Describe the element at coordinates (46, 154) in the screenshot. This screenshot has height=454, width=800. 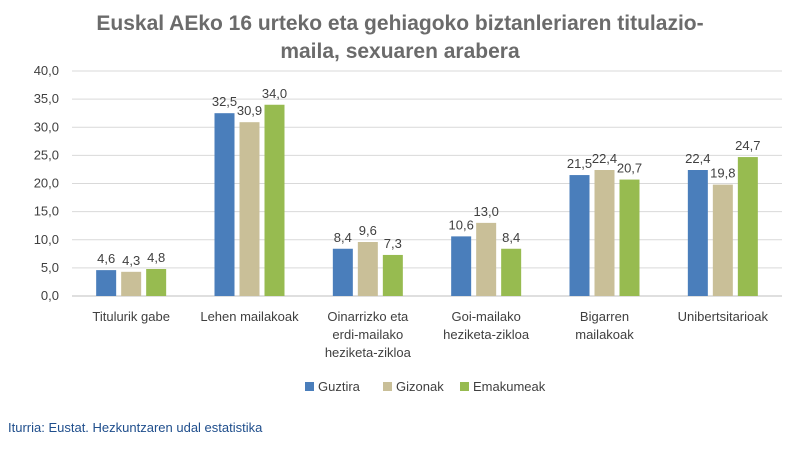
I see `y-tick-label: 25,0` at that location.